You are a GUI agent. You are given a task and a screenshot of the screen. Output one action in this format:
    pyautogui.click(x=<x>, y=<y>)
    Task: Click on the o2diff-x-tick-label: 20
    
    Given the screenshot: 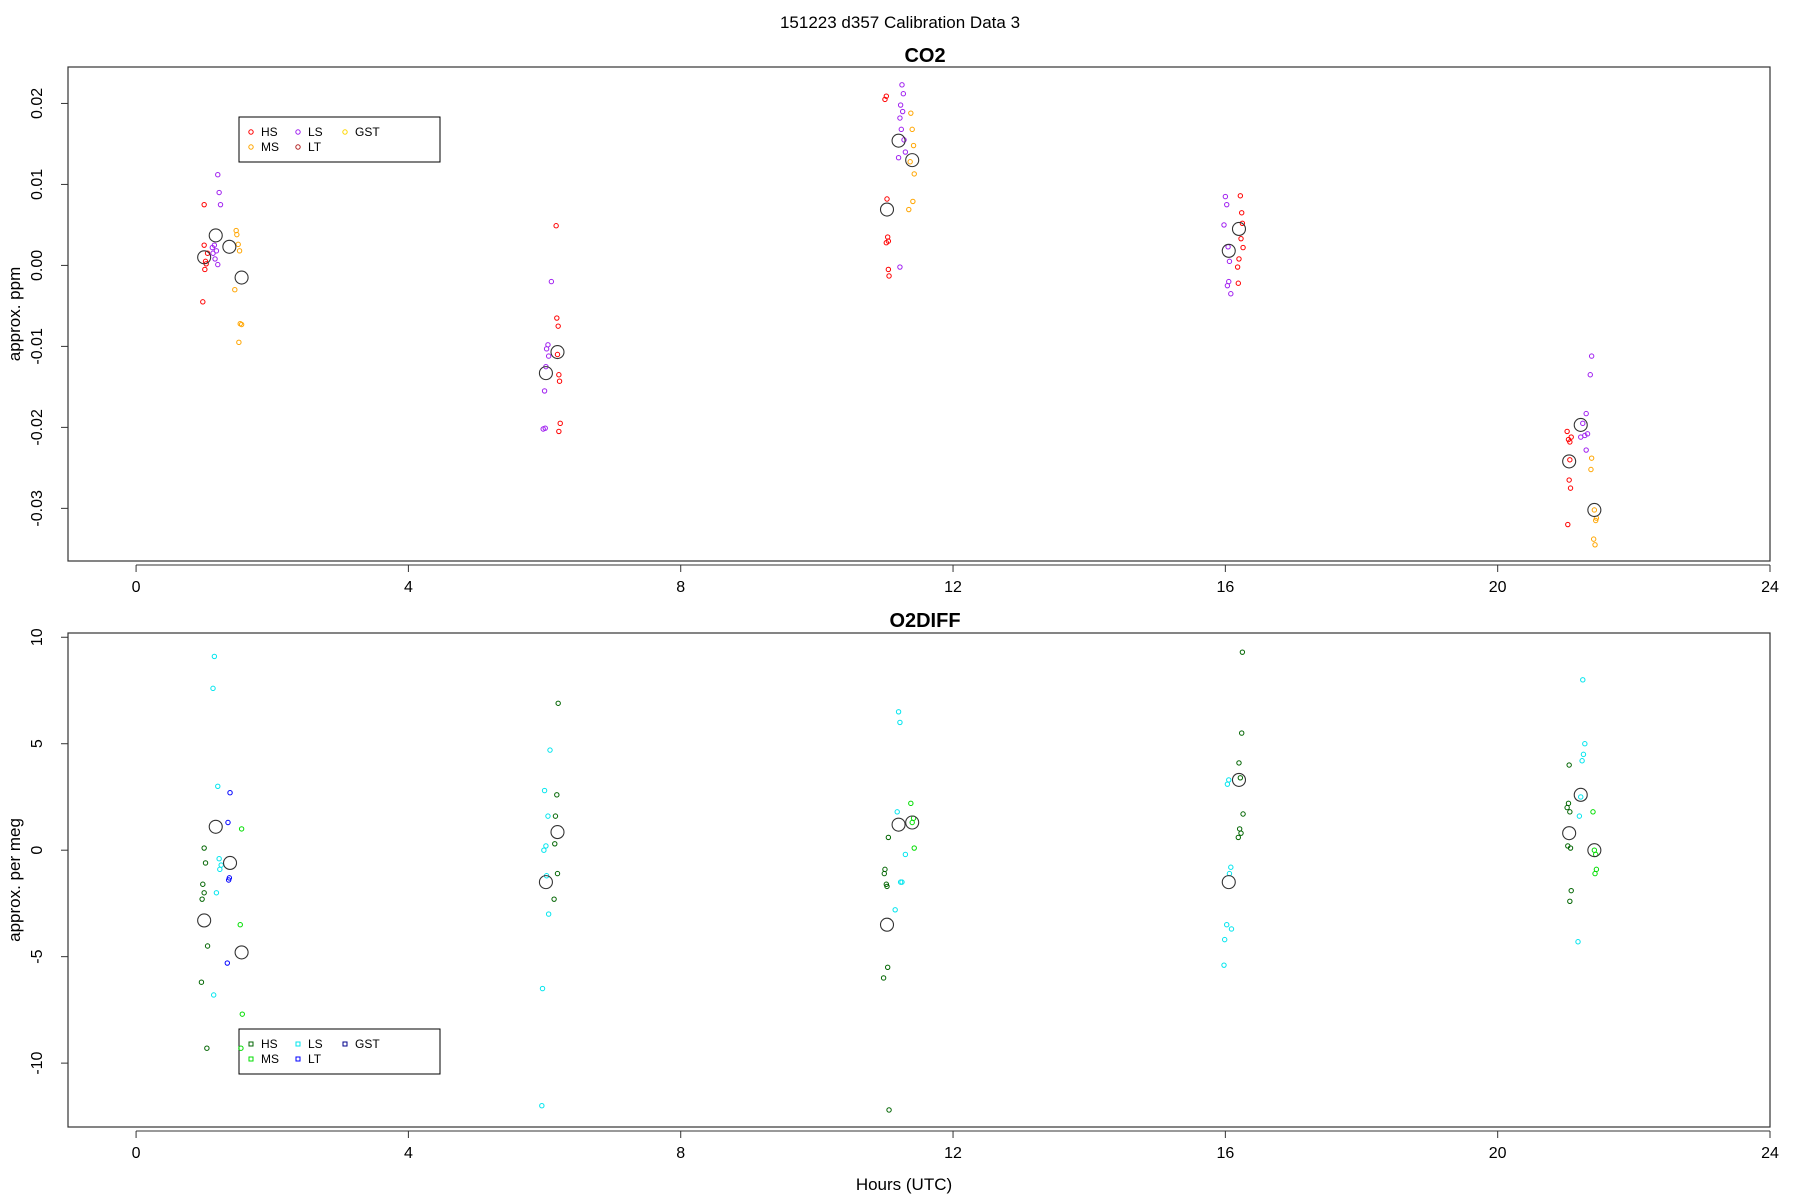 What is the action you would take?
    pyautogui.click(x=1498, y=1153)
    